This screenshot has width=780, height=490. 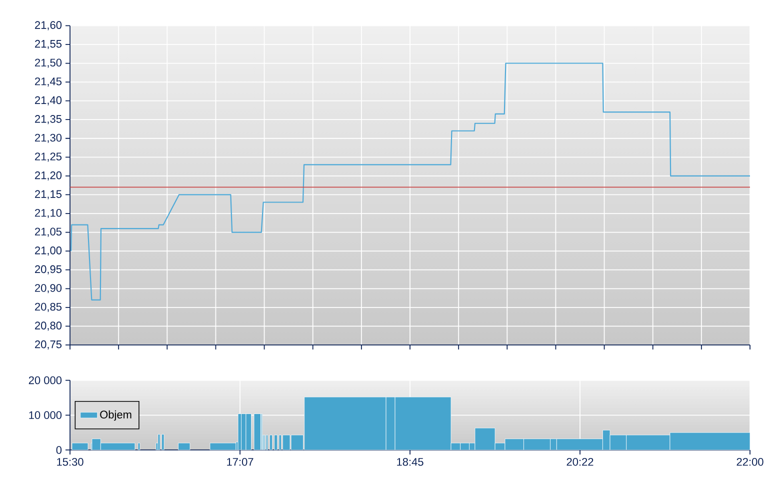 What do you see at coordinates (45, 380) in the screenshot?
I see `y-tick-label: 20 000` at bounding box center [45, 380].